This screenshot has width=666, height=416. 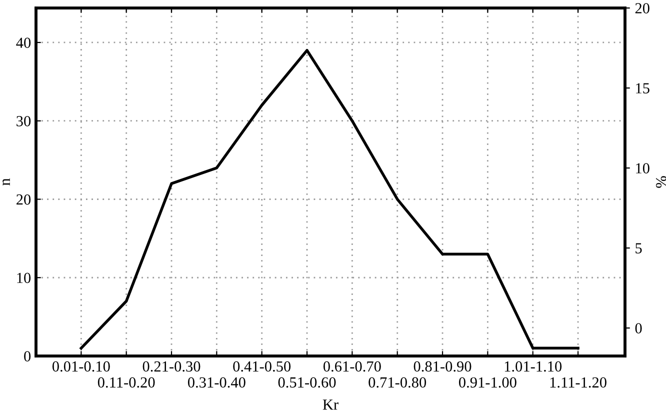 I want to click on y2-axis-title: %, so click(x=661, y=182).